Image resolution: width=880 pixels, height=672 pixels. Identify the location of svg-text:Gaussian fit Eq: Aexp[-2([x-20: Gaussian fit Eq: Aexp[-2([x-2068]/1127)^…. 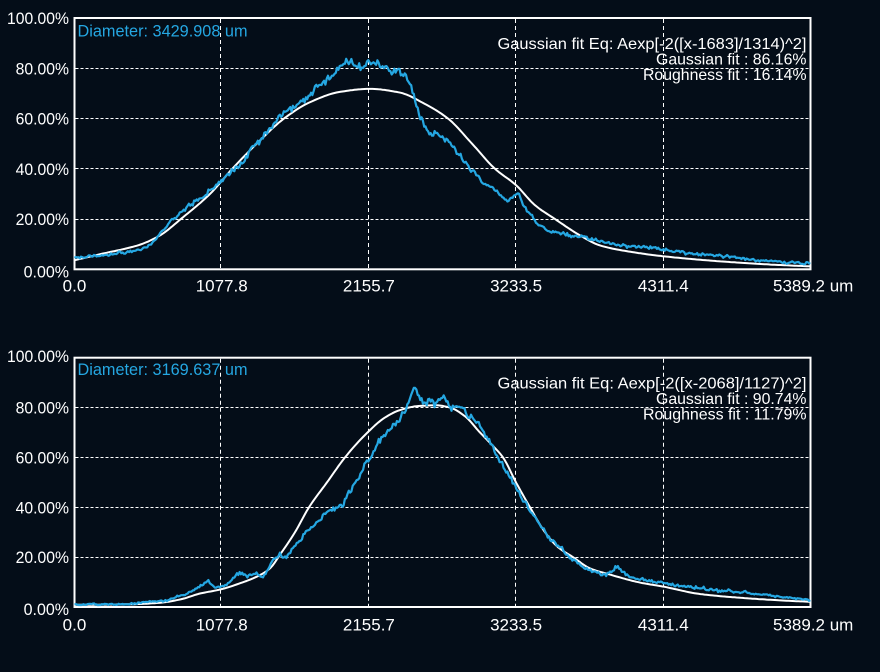
(652, 383).